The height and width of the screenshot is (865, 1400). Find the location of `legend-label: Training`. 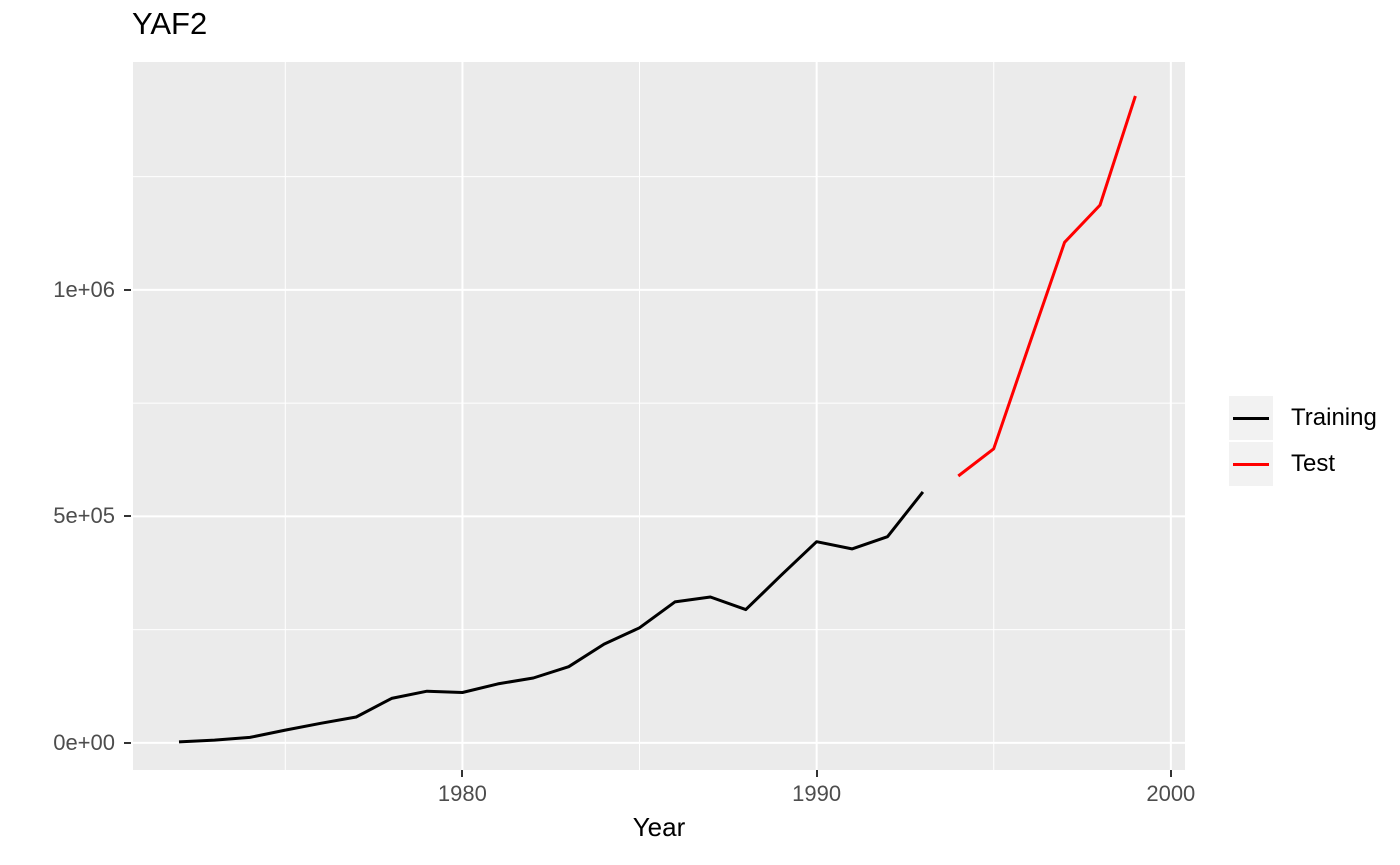

legend-label: Training is located at coordinates (1334, 417).